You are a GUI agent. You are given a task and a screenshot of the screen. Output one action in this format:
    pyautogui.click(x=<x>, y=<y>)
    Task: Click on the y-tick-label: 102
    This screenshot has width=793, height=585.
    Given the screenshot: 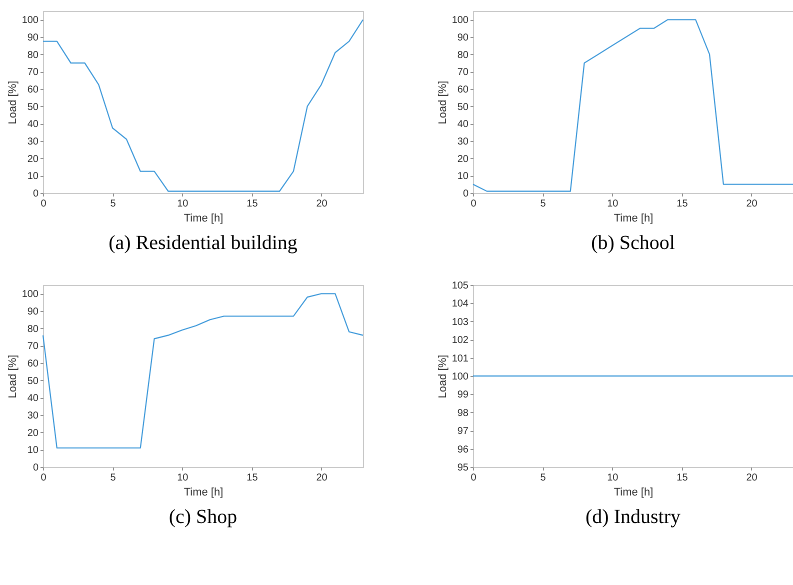 What is the action you would take?
    pyautogui.click(x=460, y=340)
    